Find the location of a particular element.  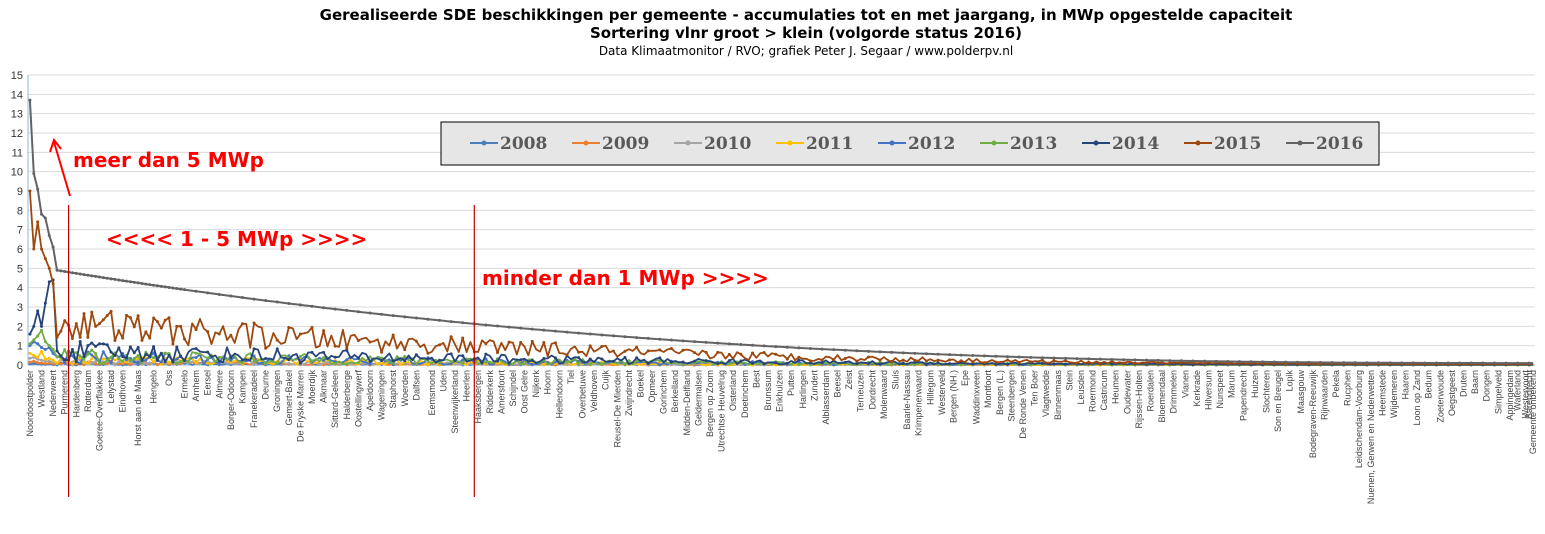

y-tick-label: 2 is located at coordinates (20, 327).